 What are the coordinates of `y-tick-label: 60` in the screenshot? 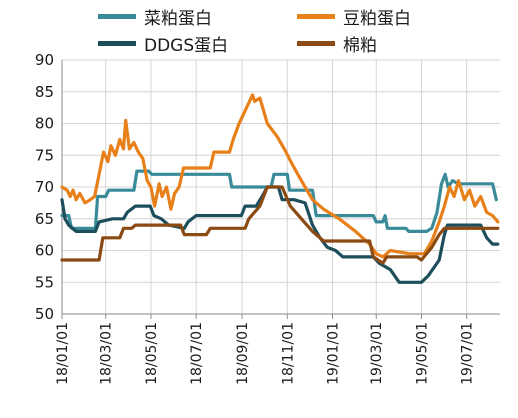 It's located at (44, 251).